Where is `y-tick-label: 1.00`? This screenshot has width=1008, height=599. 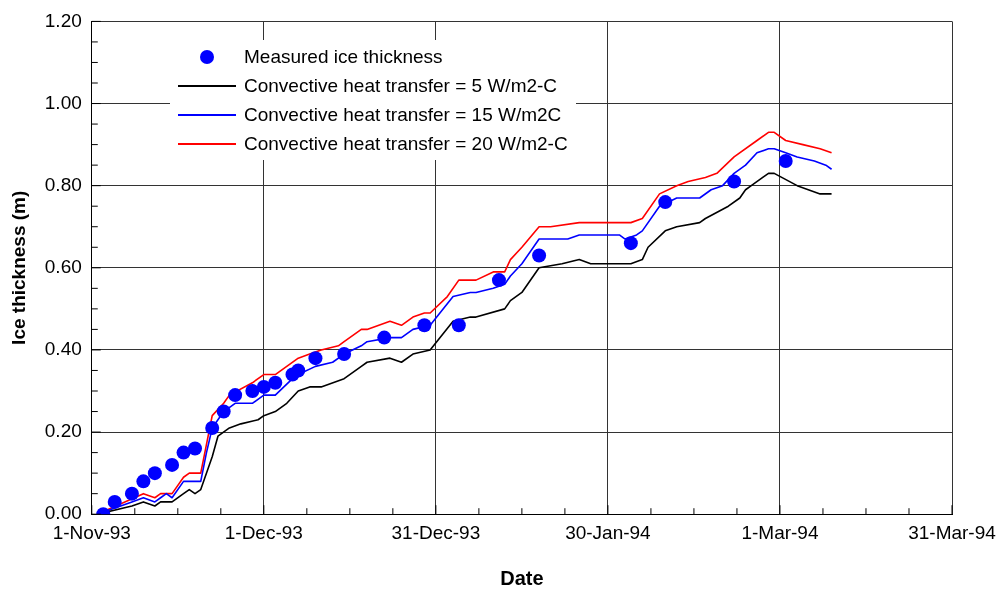
y-tick-label: 1.00 is located at coordinates (63, 102).